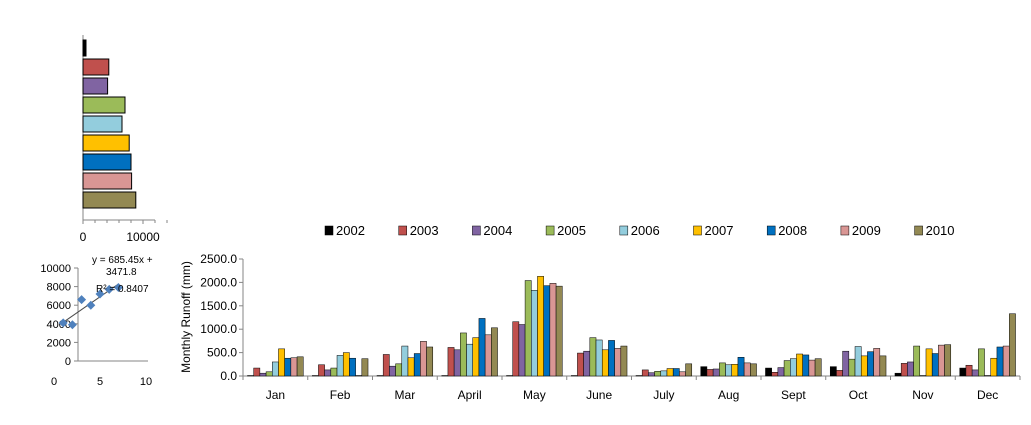  What do you see at coordinates (611, 358) in the screenshot?
I see `bar-2008-June` at bounding box center [611, 358].